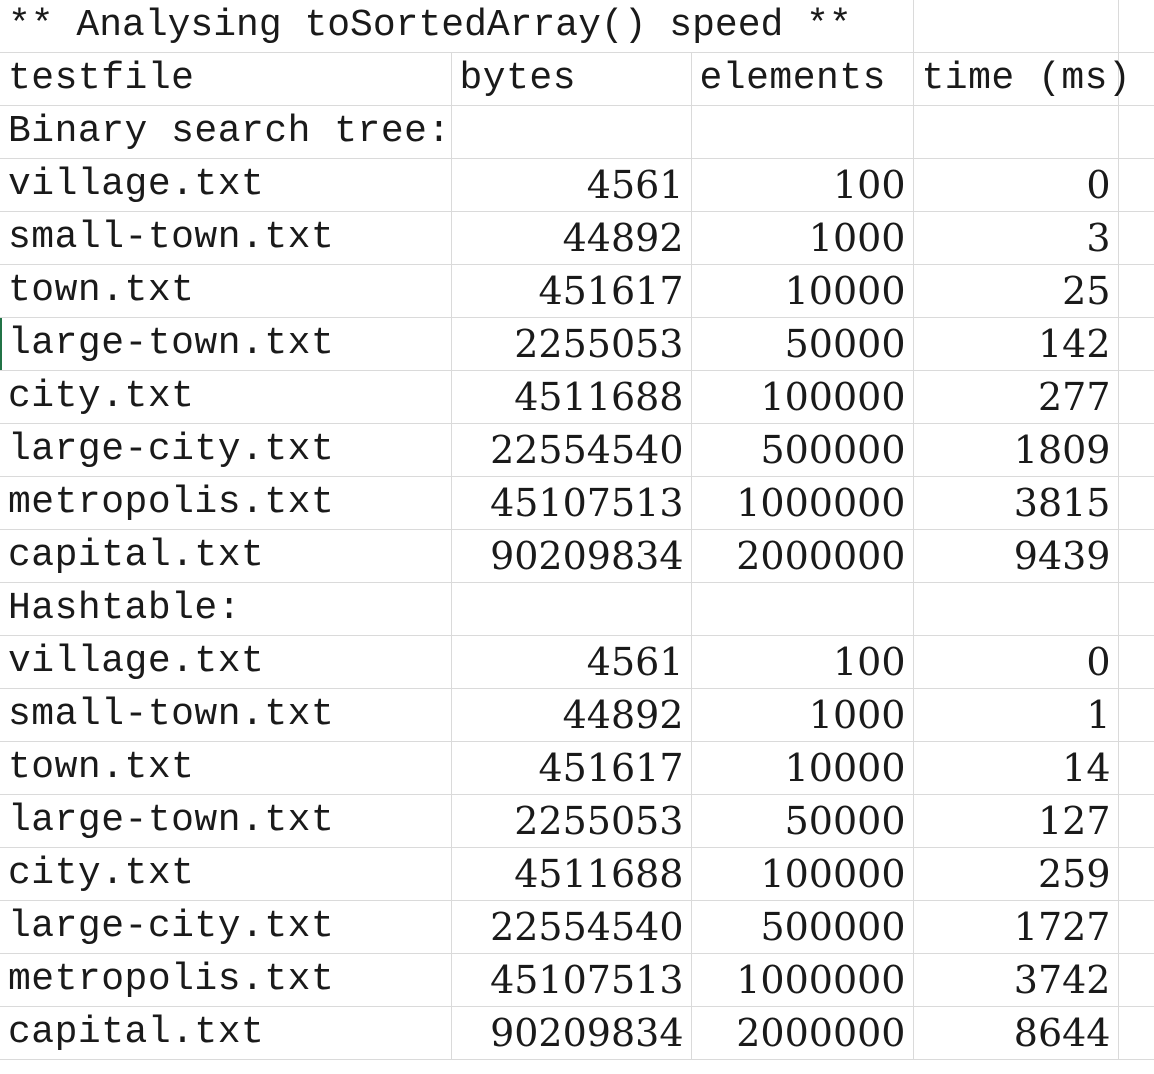 This screenshot has width=1154, height=1074. What do you see at coordinates (1022, 79) in the screenshot?
I see `header-time: time (ms)` at bounding box center [1022, 79].